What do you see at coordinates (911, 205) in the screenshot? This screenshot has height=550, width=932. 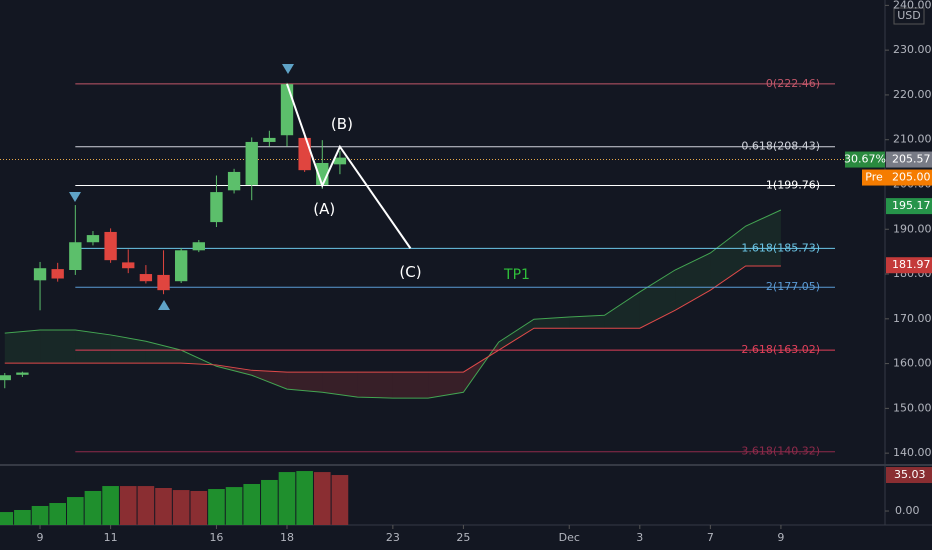 I see `price-tag-label: 195.17` at bounding box center [911, 205].